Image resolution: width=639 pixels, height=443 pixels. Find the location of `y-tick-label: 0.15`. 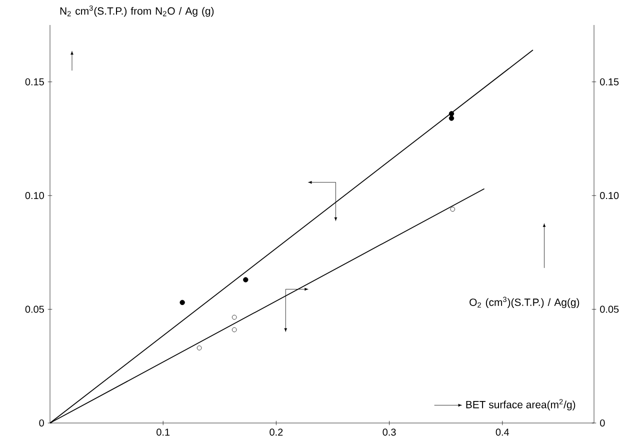

y-tick-label: 0.15 is located at coordinates (34, 82).